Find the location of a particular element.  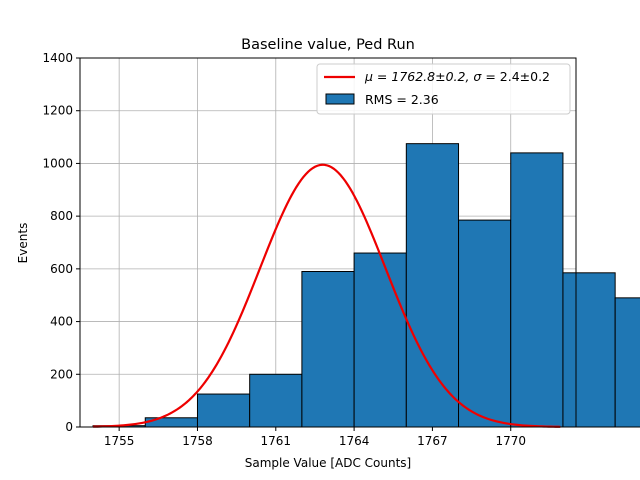

y-tick-label-4: 800 is located at coordinates (61, 216).